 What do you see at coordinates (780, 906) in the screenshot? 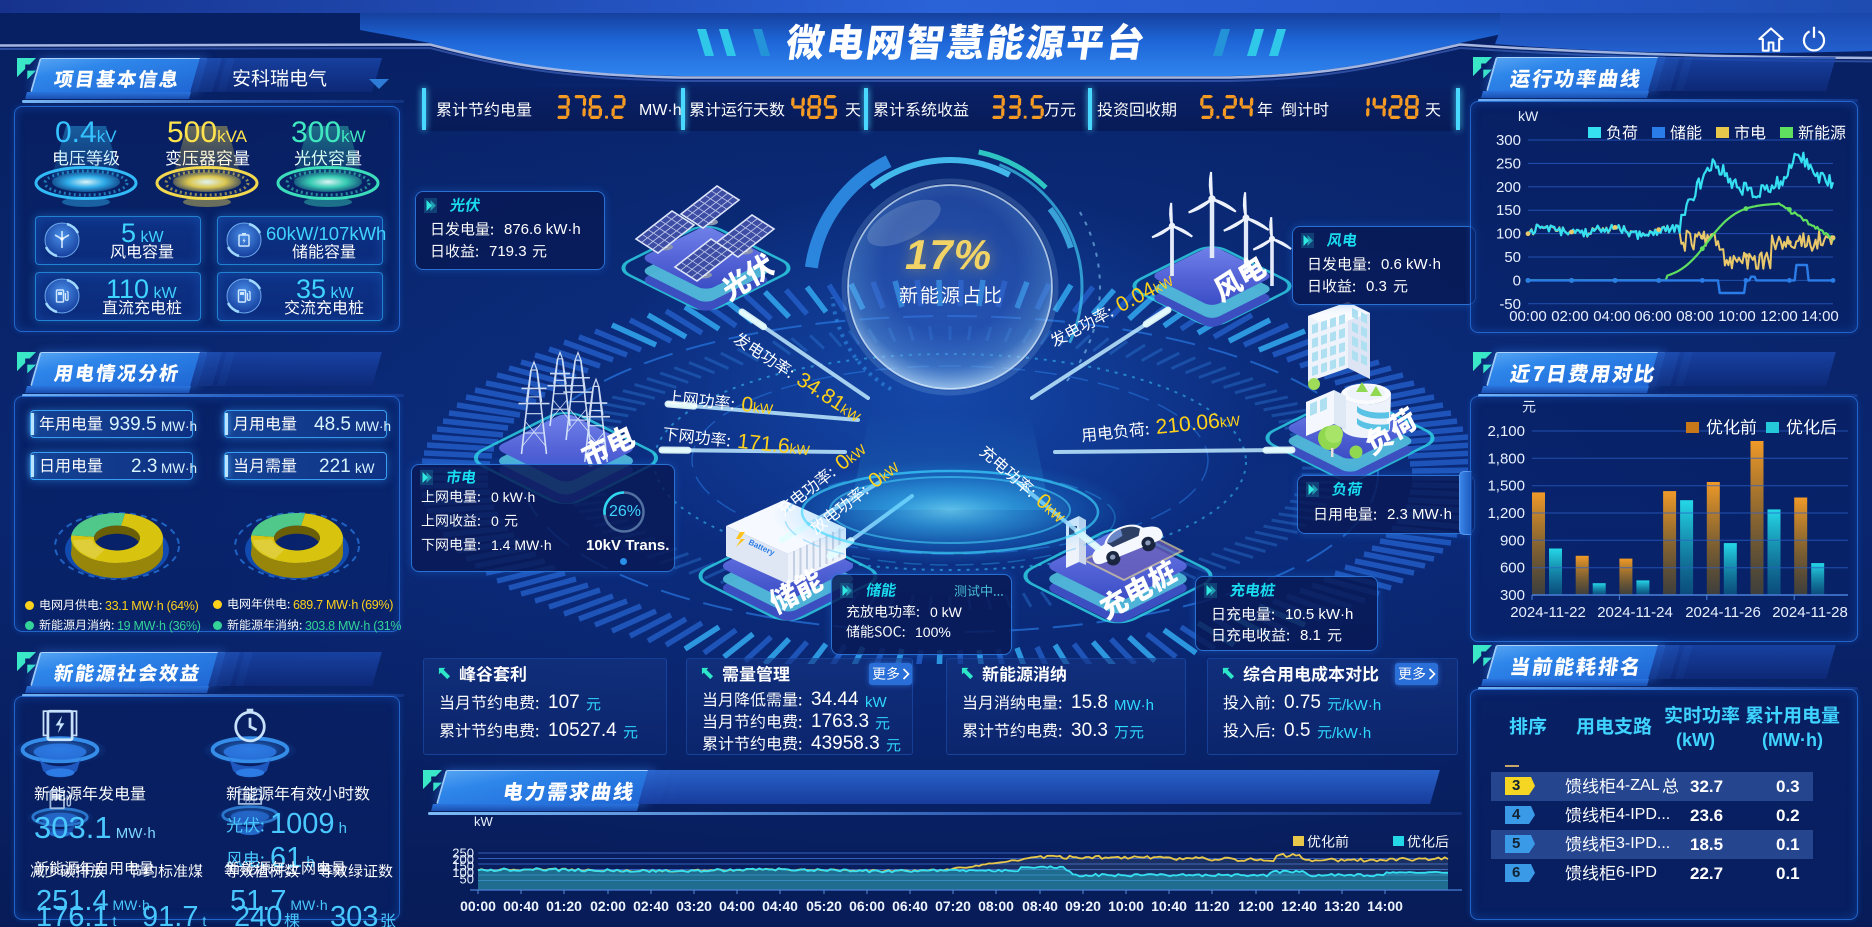
I see `svg-text: 04:40` at bounding box center [780, 906].